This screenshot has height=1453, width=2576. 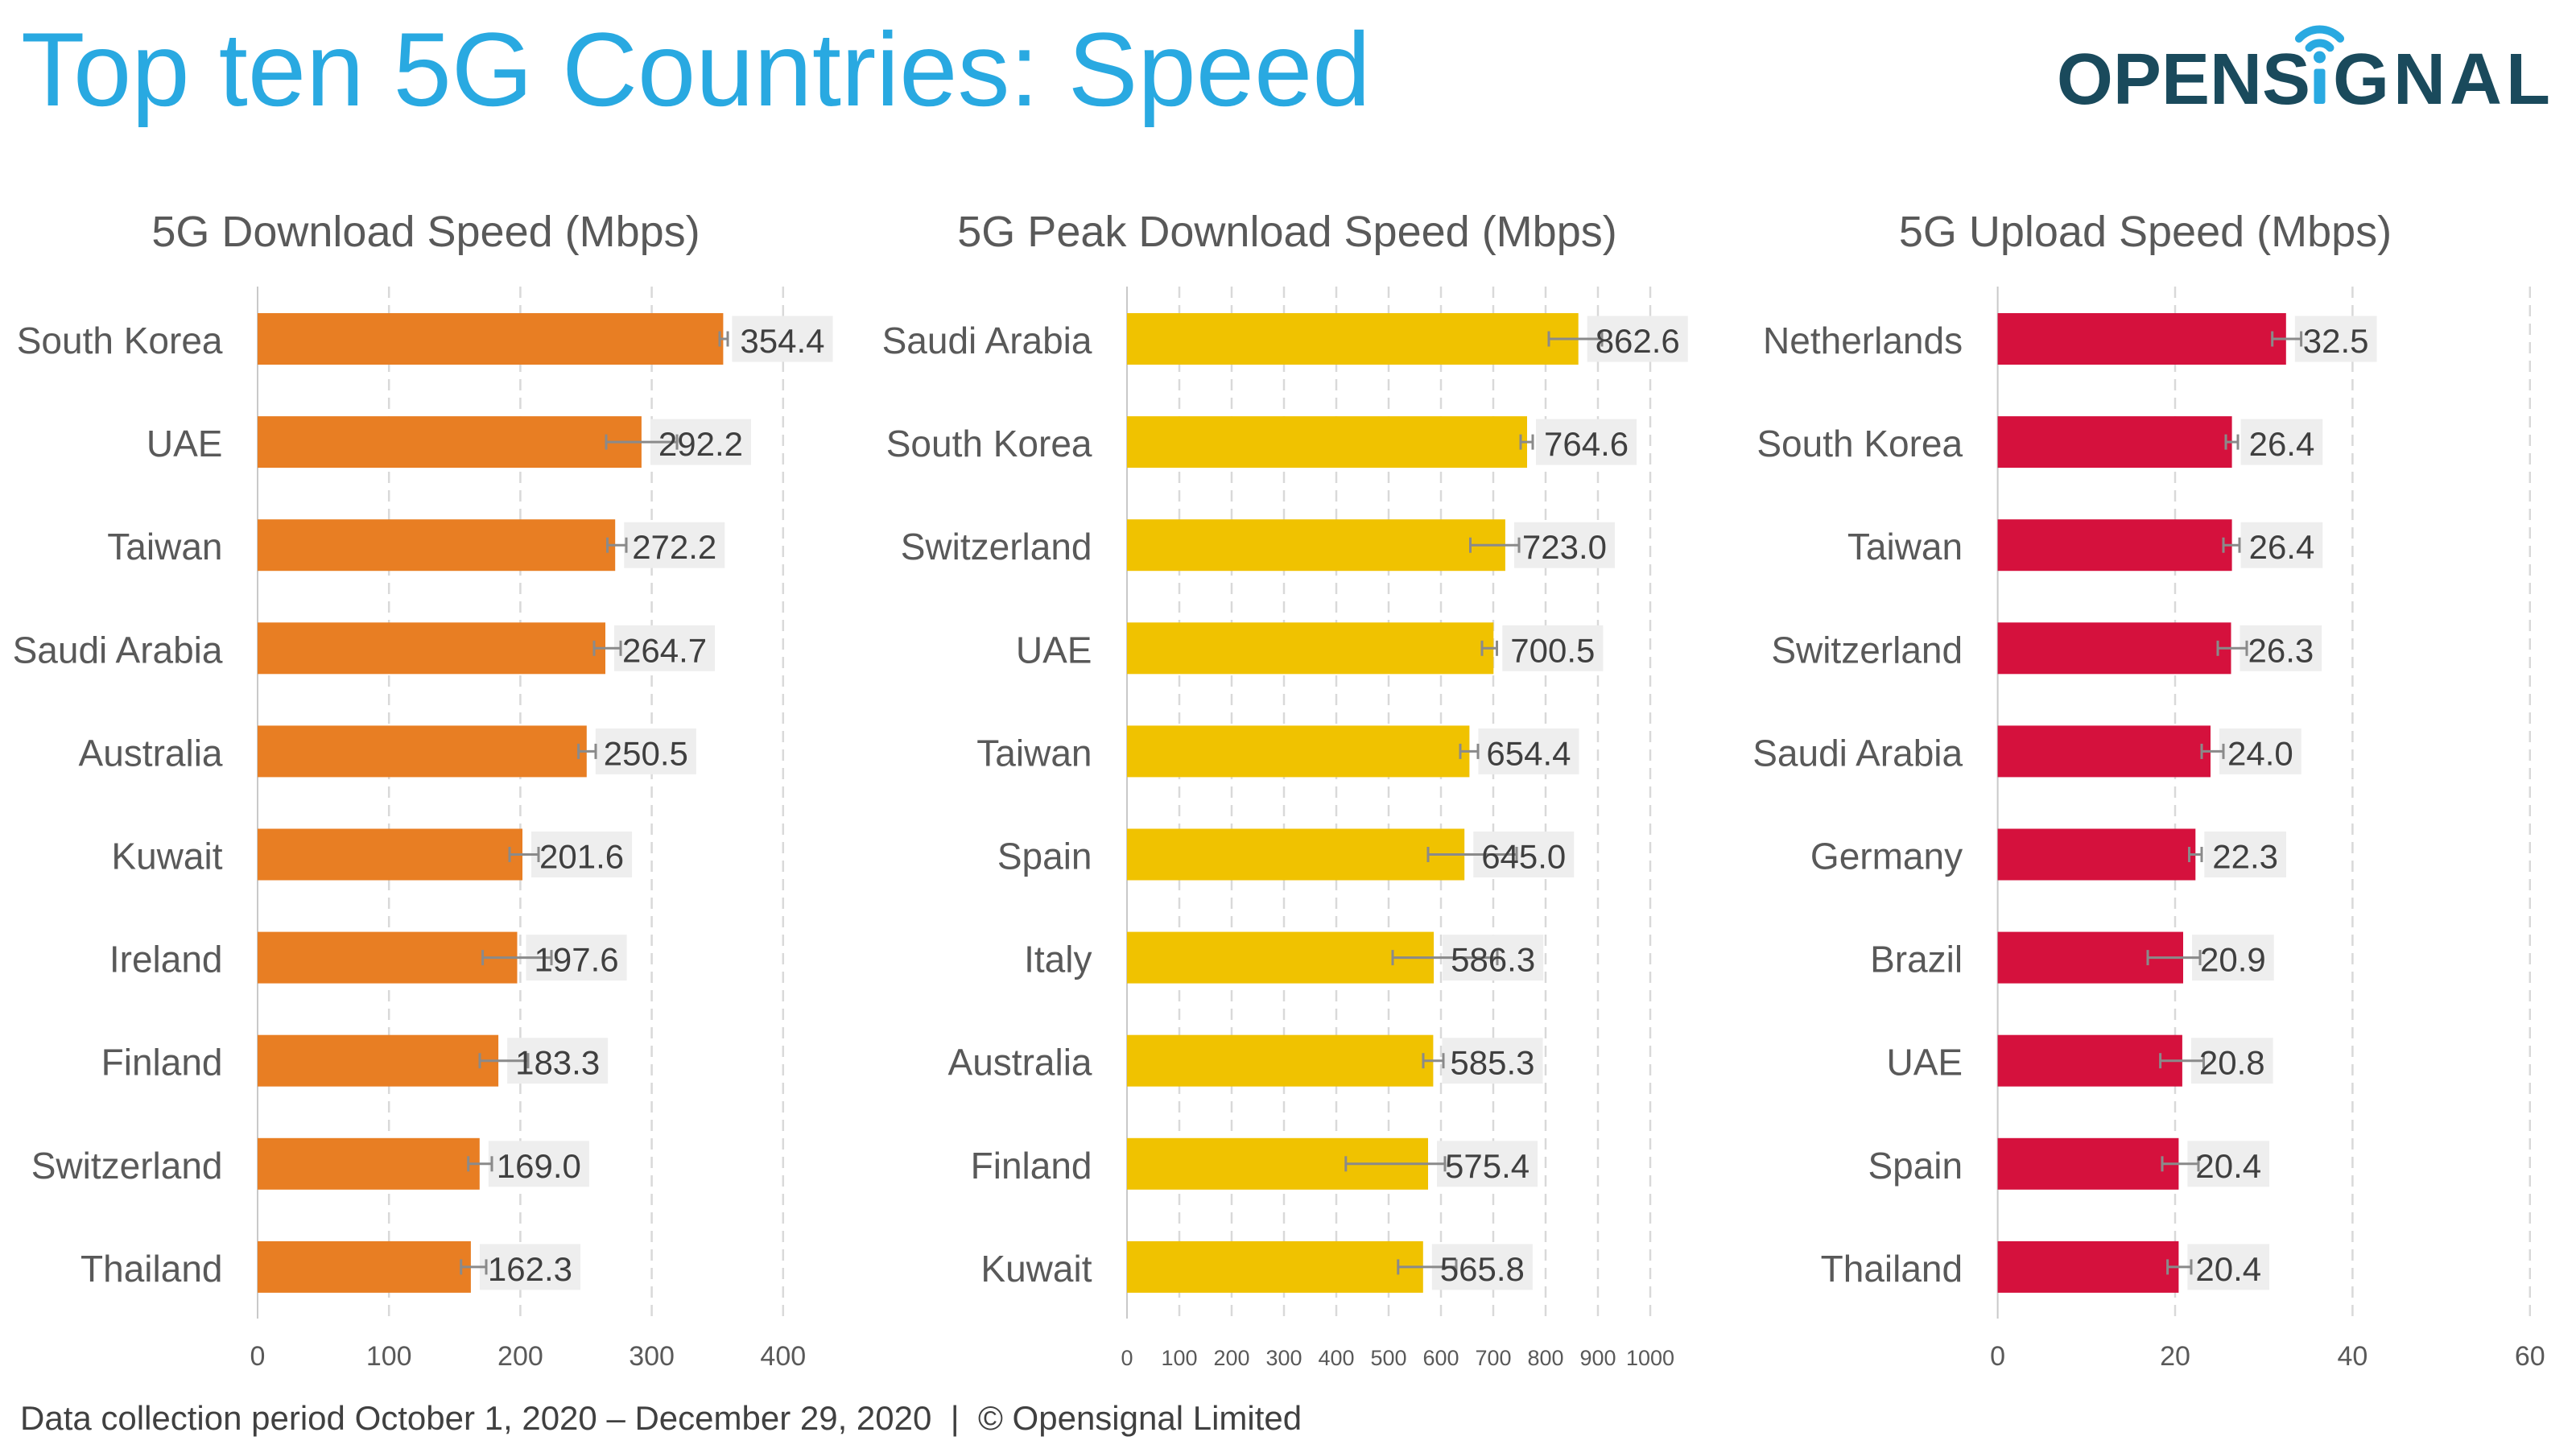 I want to click on svg-text: 700.5, so click(x=1552, y=650).